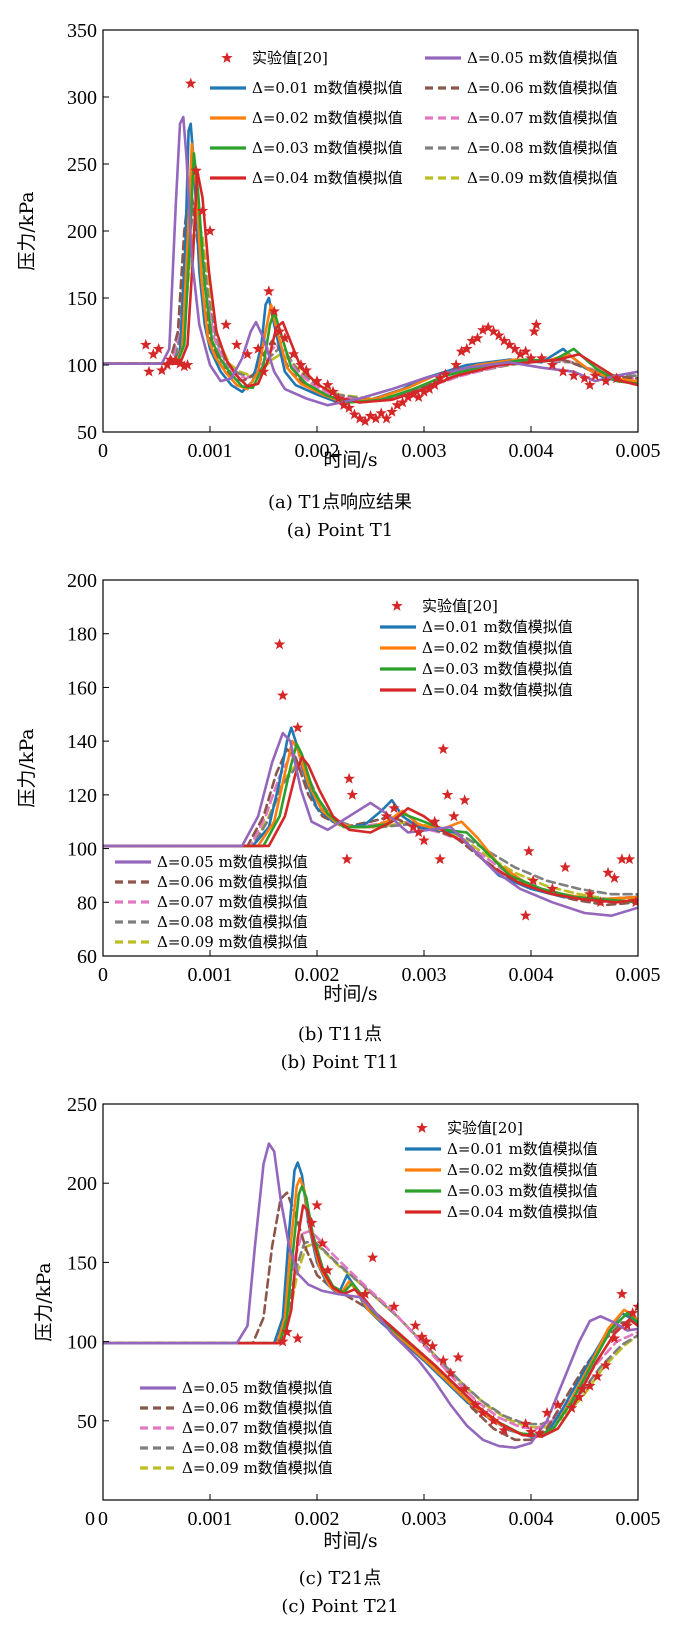 Image resolution: width=681 pixels, height=1630 pixels. I want to click on caption-en: (c) Point T21, so click(339, 1606).